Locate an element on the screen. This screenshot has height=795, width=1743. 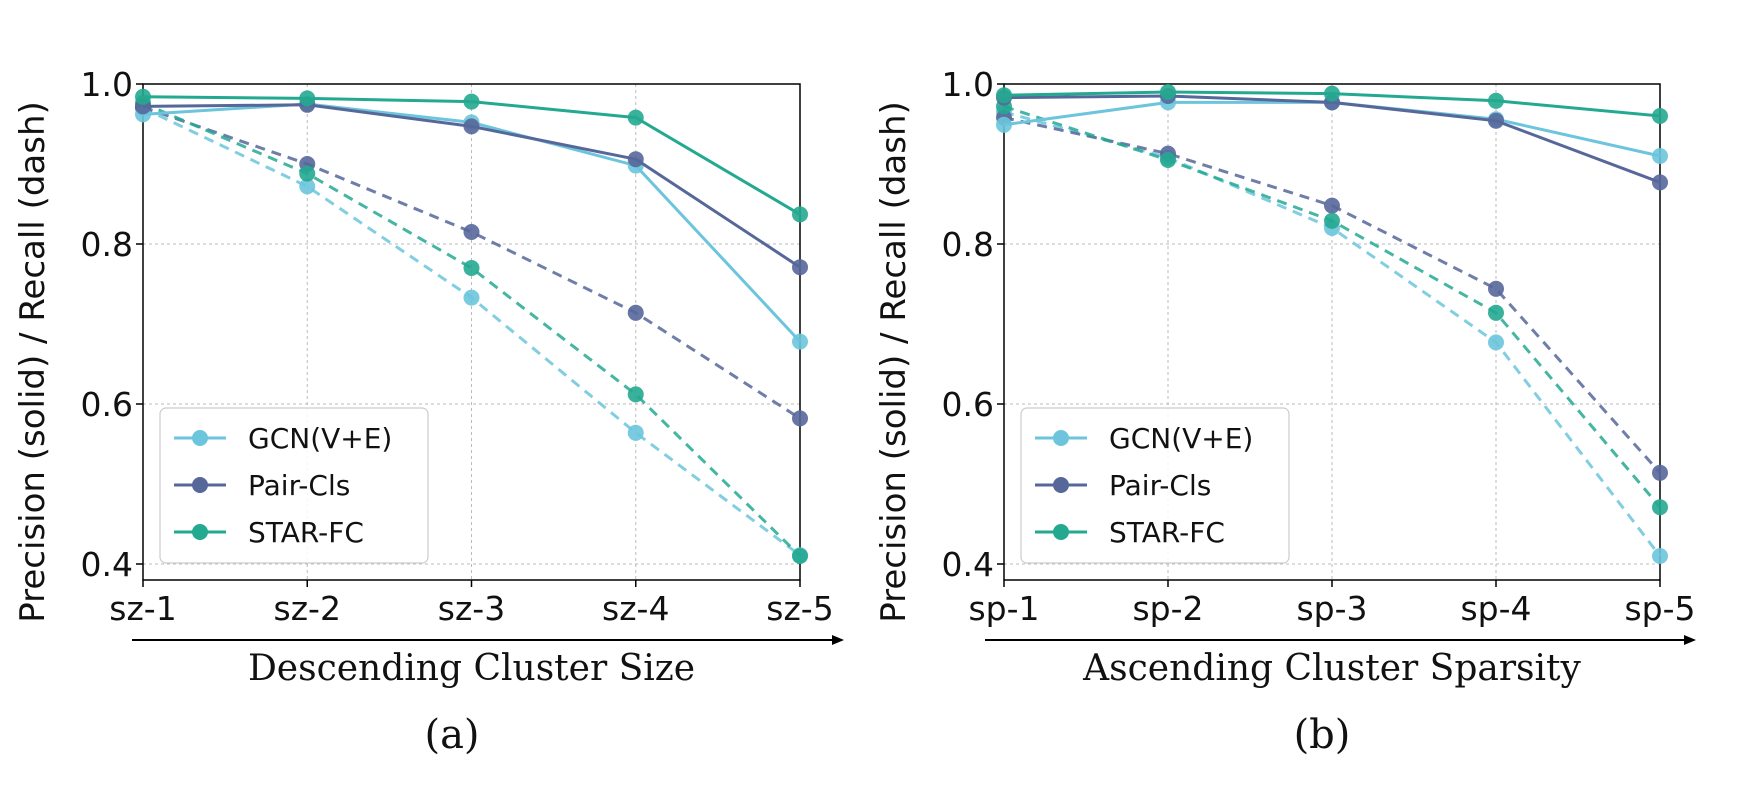
chart-b-caption: (b) is located at coordinates (1322, 735).